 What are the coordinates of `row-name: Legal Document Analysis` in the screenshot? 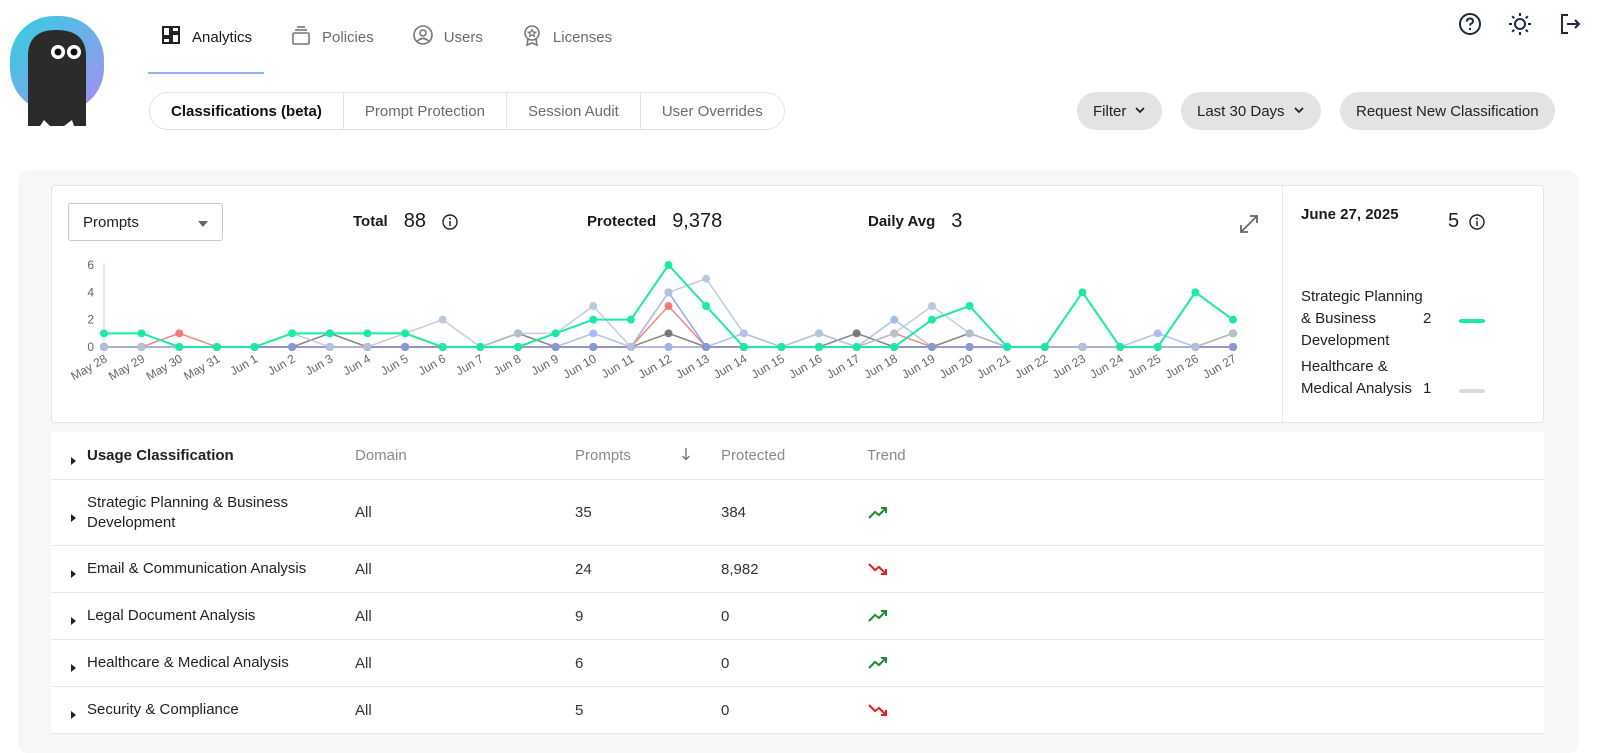 It's located at (171, 615).